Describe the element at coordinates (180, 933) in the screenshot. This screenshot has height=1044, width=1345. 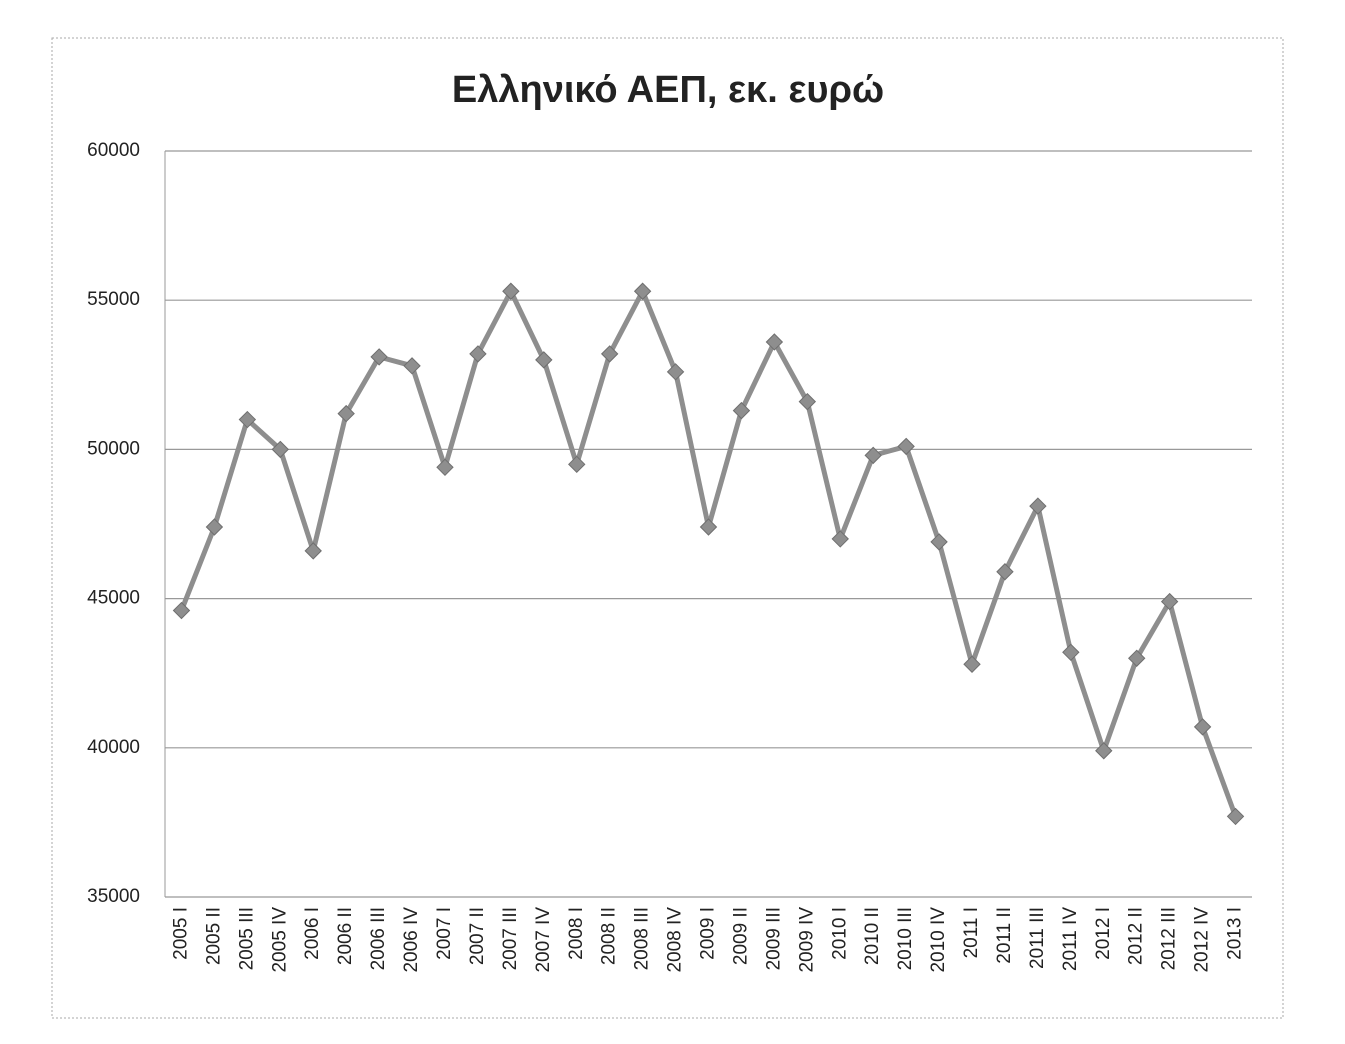
I see `x-tick-label: 2005 I` at that location.